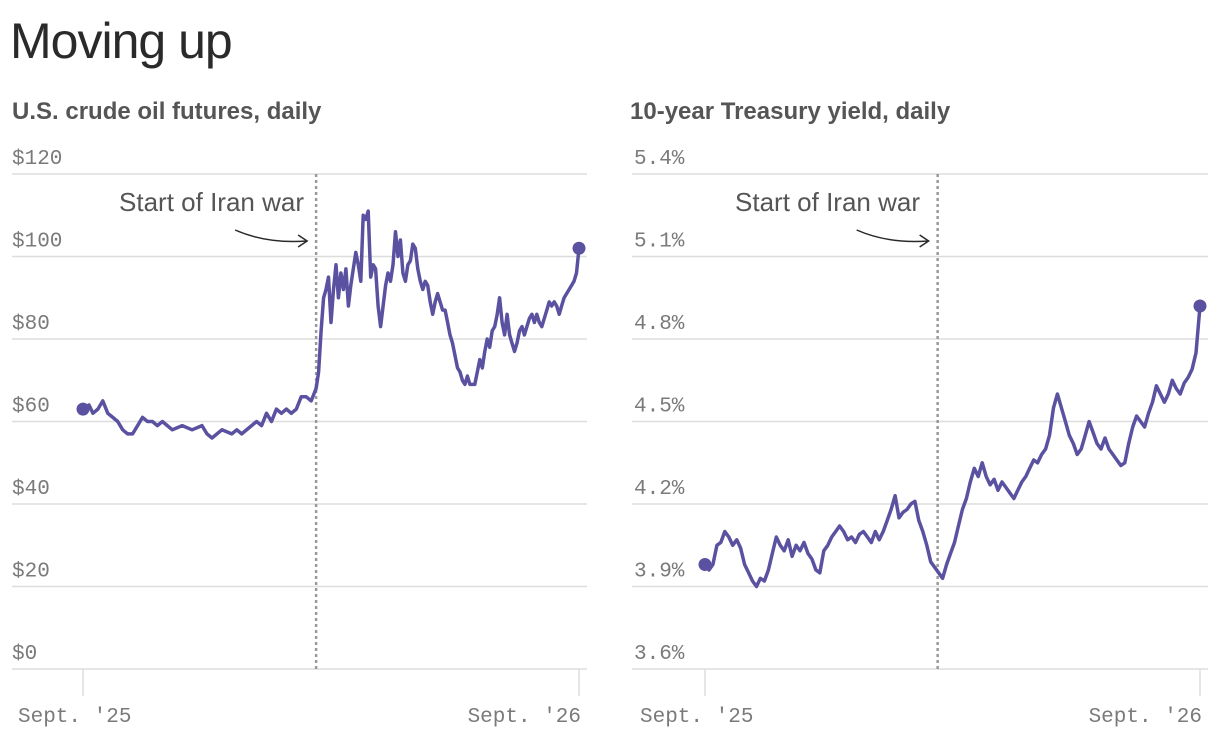 This screenshot has height=740, width=1220. What do you see at coordinates (24, 654) in the screenshot?
I see `oil-ytick-label: $0` at bounding box center [24, 654].